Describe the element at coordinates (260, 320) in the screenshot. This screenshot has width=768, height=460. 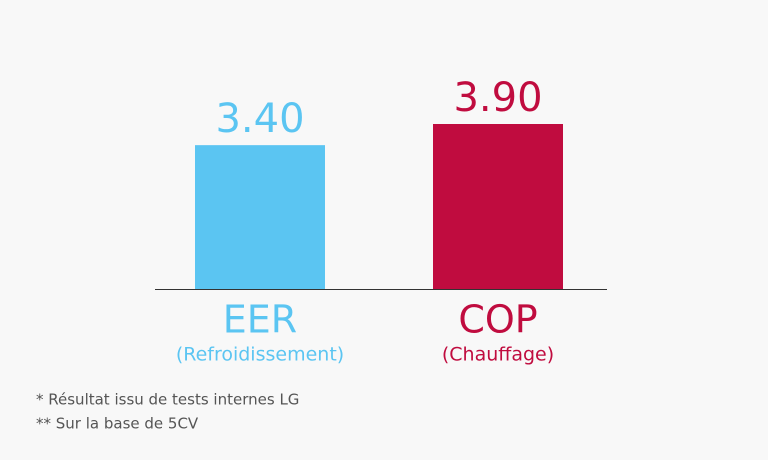
I see `category-label: EER` at that location.